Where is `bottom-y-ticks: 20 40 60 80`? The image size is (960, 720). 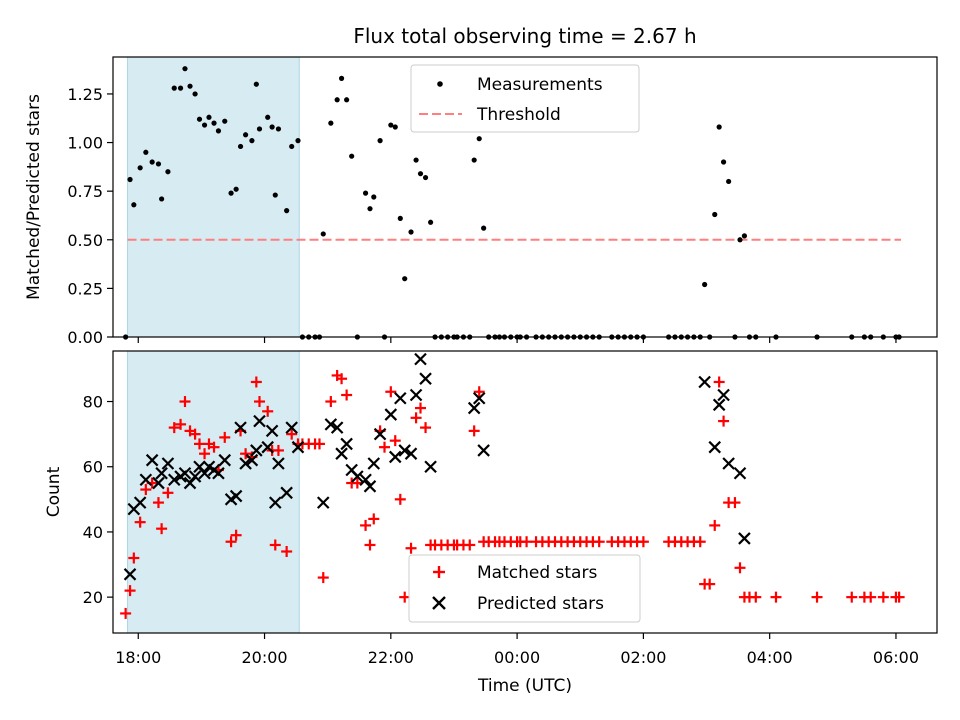
bottom-y-ticks: 20 40 60 80 is located at coordinates (98, 500).